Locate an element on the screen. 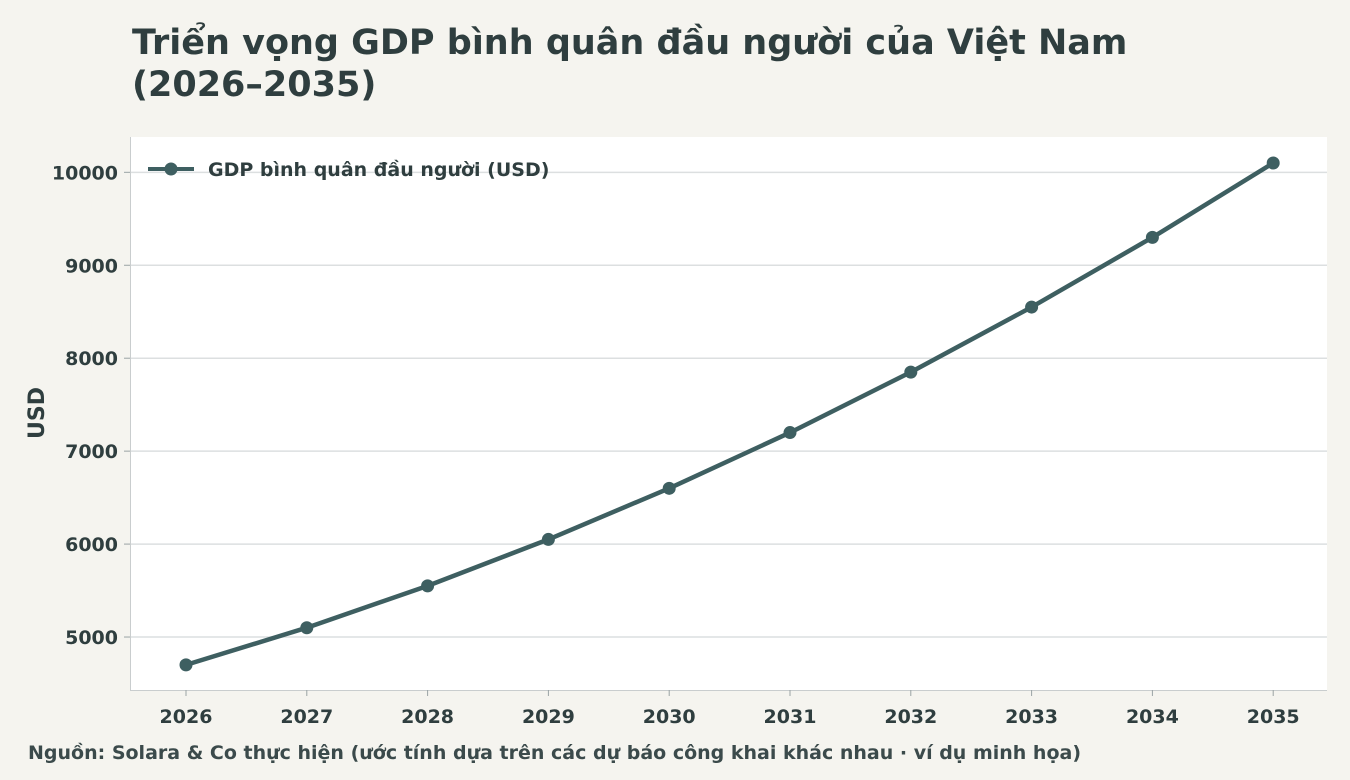  x-tick-label: 2030 is located at coordinates (669, 717).